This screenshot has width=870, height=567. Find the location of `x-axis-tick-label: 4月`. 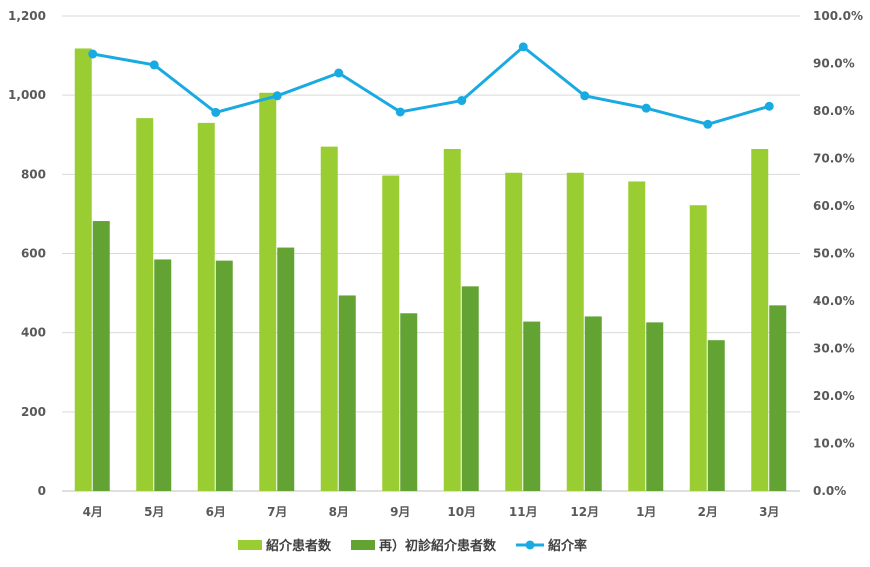

x-axis-tick-label: 4月 is located at coordinates (93, 512).